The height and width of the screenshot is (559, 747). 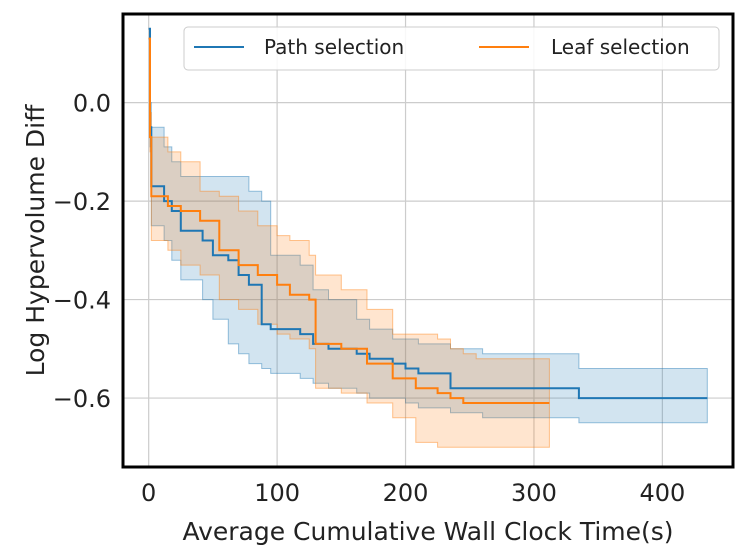 What do you see at coordinates (35, 240) in the screenshot?
I see `y-axis-label: Log Hypervolume Diff` at bounding box center [35, 240].